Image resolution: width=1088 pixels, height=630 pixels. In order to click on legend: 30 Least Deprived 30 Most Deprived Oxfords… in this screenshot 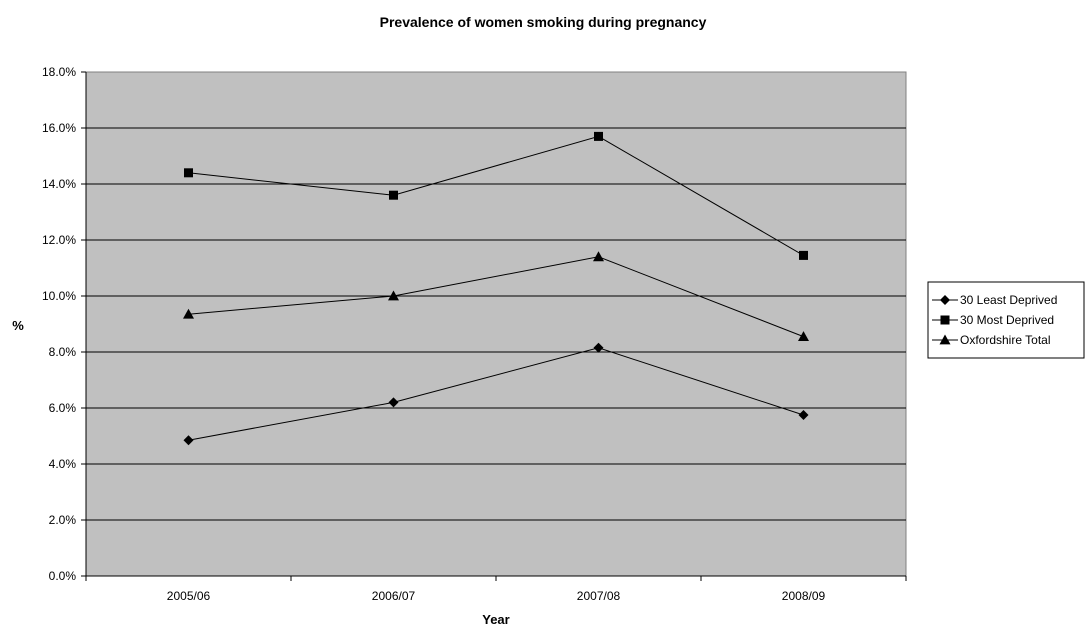, I will do `click(1006, 320)`.